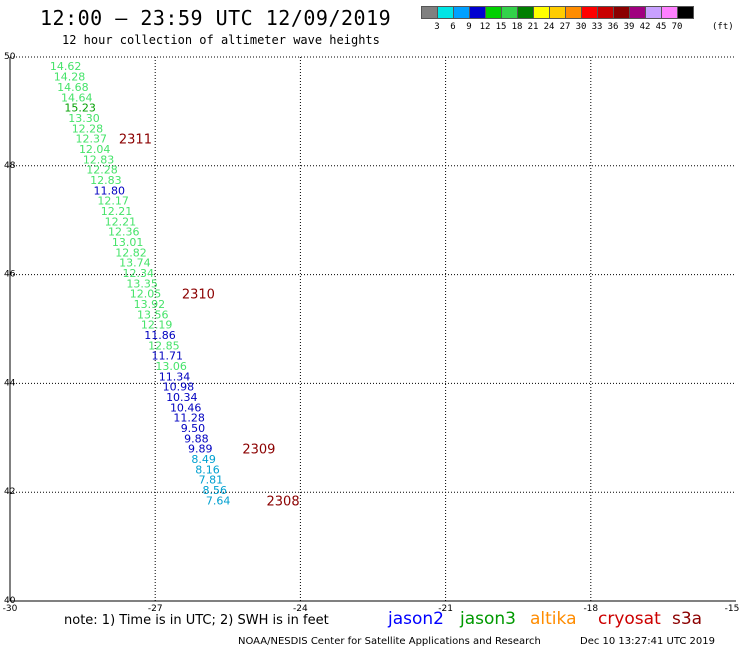 The height and width of the screenshot is (650, 740). Describe the element at coordinates (590, 609) in the screenshot. I see `x-tick-label: -18` at that location.